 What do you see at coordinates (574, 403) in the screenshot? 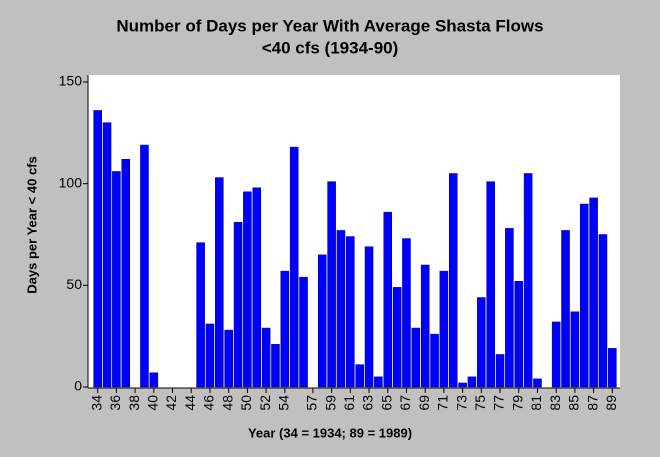
I see `x-tick-label: 85` at bounding box center [574, 403].